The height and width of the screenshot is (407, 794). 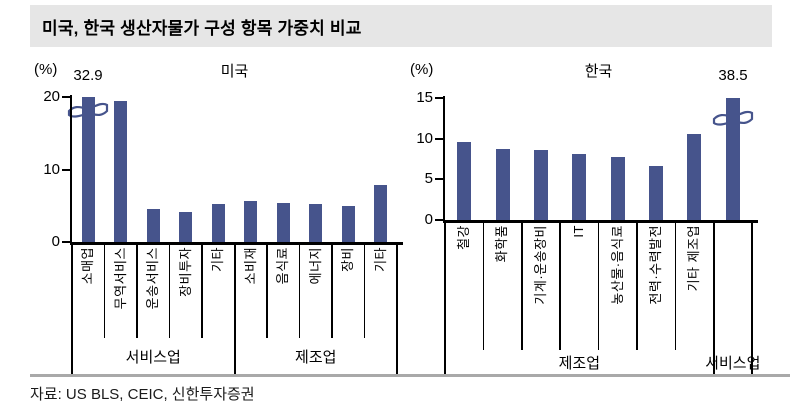 What do you see at coordinates (88, 75) in the screenshot?
I see `left-chart-break-value: 32.9` at bounding box center [88, 75].